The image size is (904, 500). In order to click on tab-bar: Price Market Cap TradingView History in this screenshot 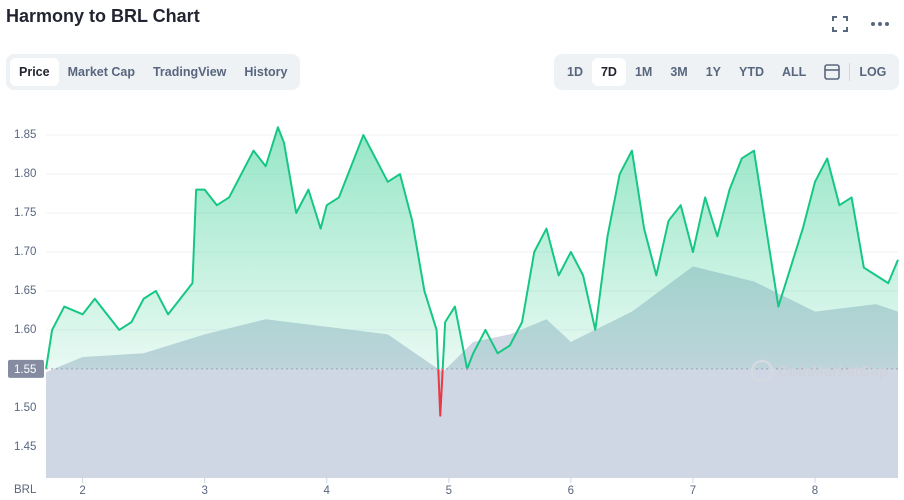, I will do `click(153, 72)`.